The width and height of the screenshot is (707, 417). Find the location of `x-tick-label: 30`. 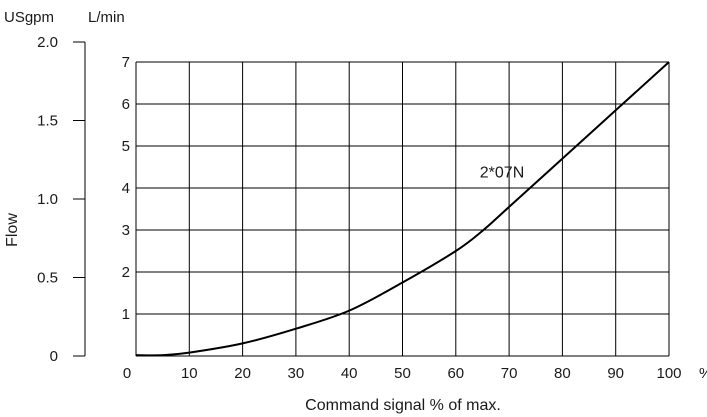

x-tick-label: 30 is located at coordinates (296, 373).